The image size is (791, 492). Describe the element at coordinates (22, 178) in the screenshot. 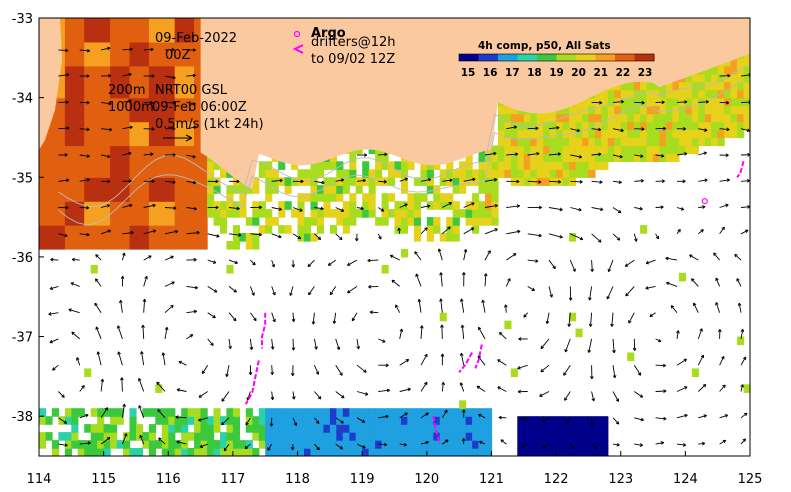

I see `y-tick-label: -35` at that location.